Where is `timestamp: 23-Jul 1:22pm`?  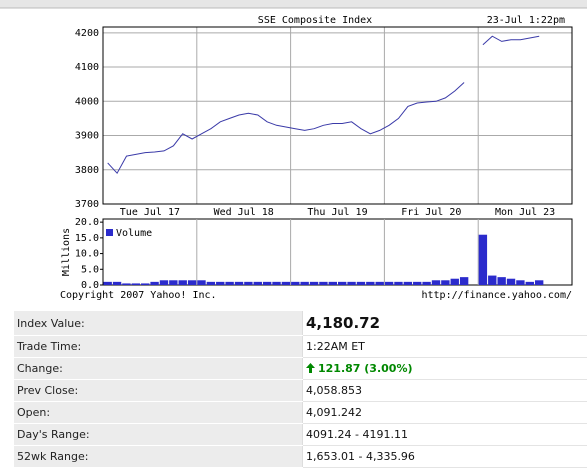
timestamp: 23-Jul 1:22pm is located at coordinates (526, 20).